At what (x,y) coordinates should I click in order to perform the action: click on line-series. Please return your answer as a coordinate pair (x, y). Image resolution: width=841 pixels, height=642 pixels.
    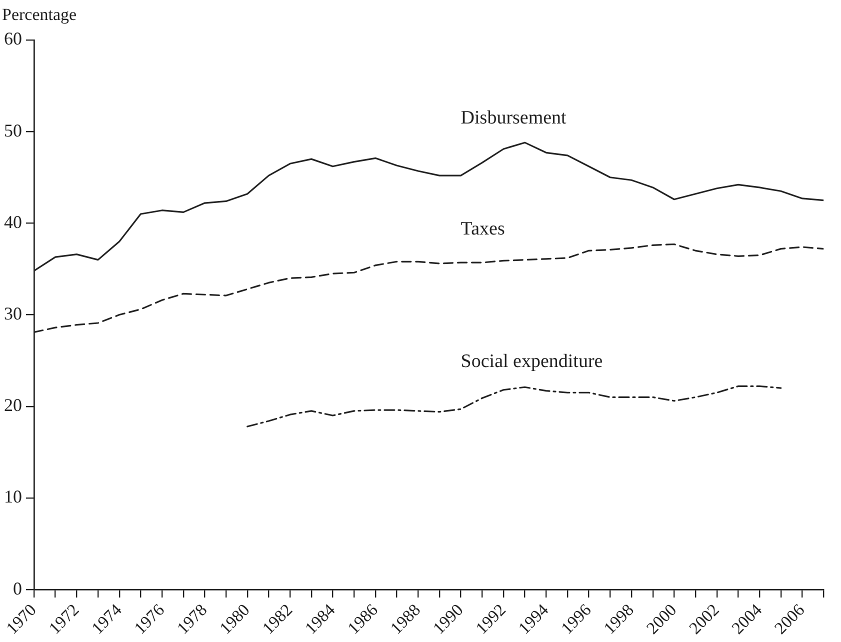
    Looking at the image, I should click on (514, 406).